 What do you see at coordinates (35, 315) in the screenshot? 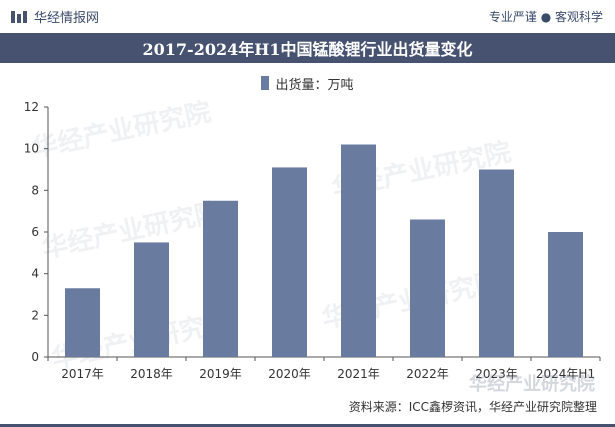
I see `y-tick-label: 2` at bounding box center [35, 315].